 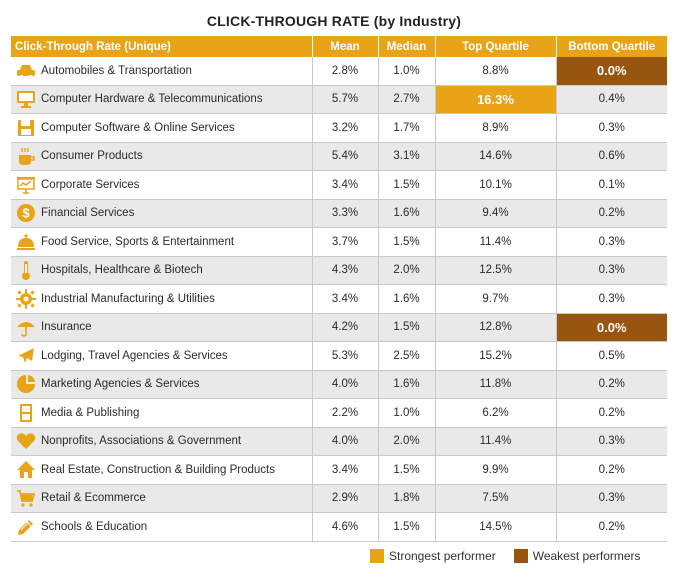 I want to click on industry-label: Marketing Agencies & Services, so click(x=120, y=384).